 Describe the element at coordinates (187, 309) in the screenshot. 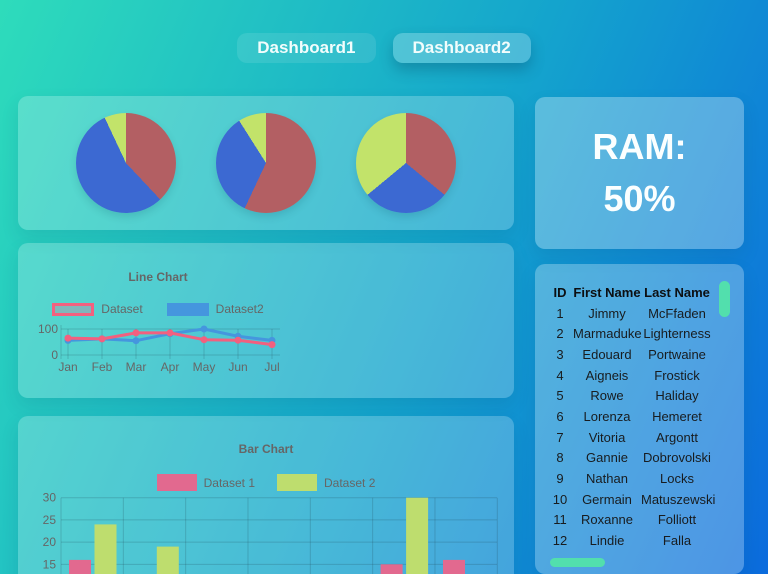

I see `legend-swatch-dataset2` at that location.